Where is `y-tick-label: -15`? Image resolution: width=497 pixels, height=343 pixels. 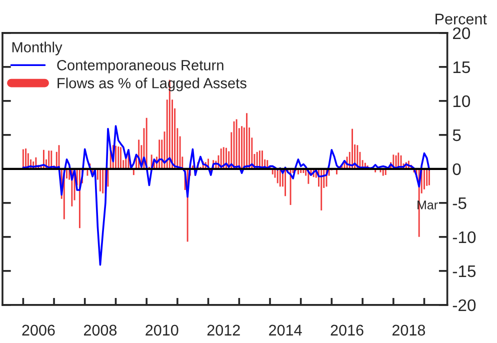 y-tick-label: -15 is located at coordinates (464, 272).